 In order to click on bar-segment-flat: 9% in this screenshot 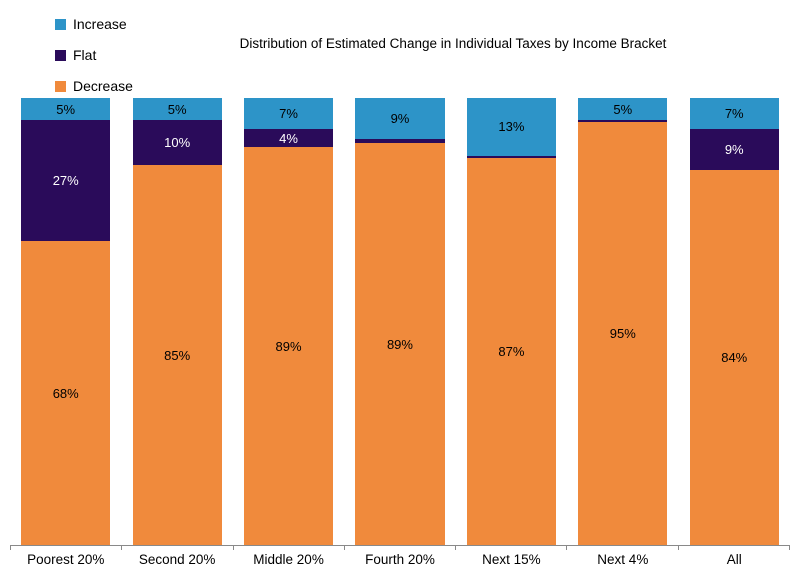, I will do `click(734, 149)`.